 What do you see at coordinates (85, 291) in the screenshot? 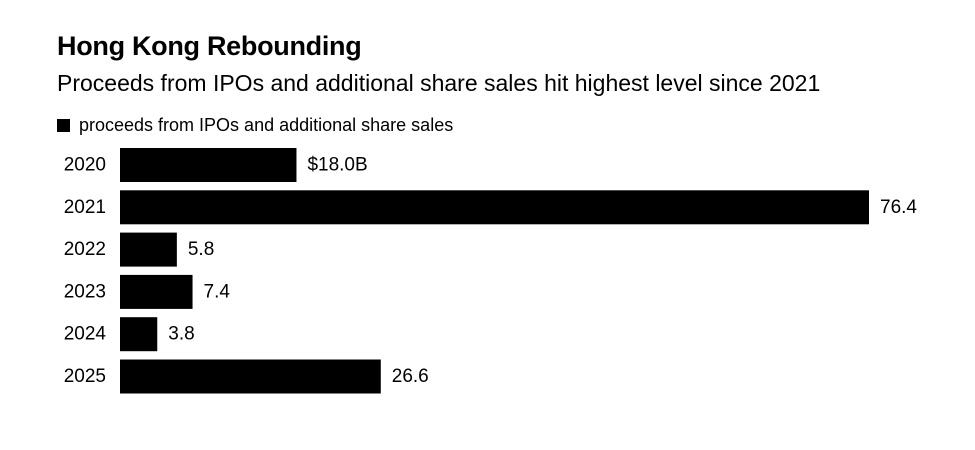
I see `category-label-2023: 2023` at bounding box center [85, 291].